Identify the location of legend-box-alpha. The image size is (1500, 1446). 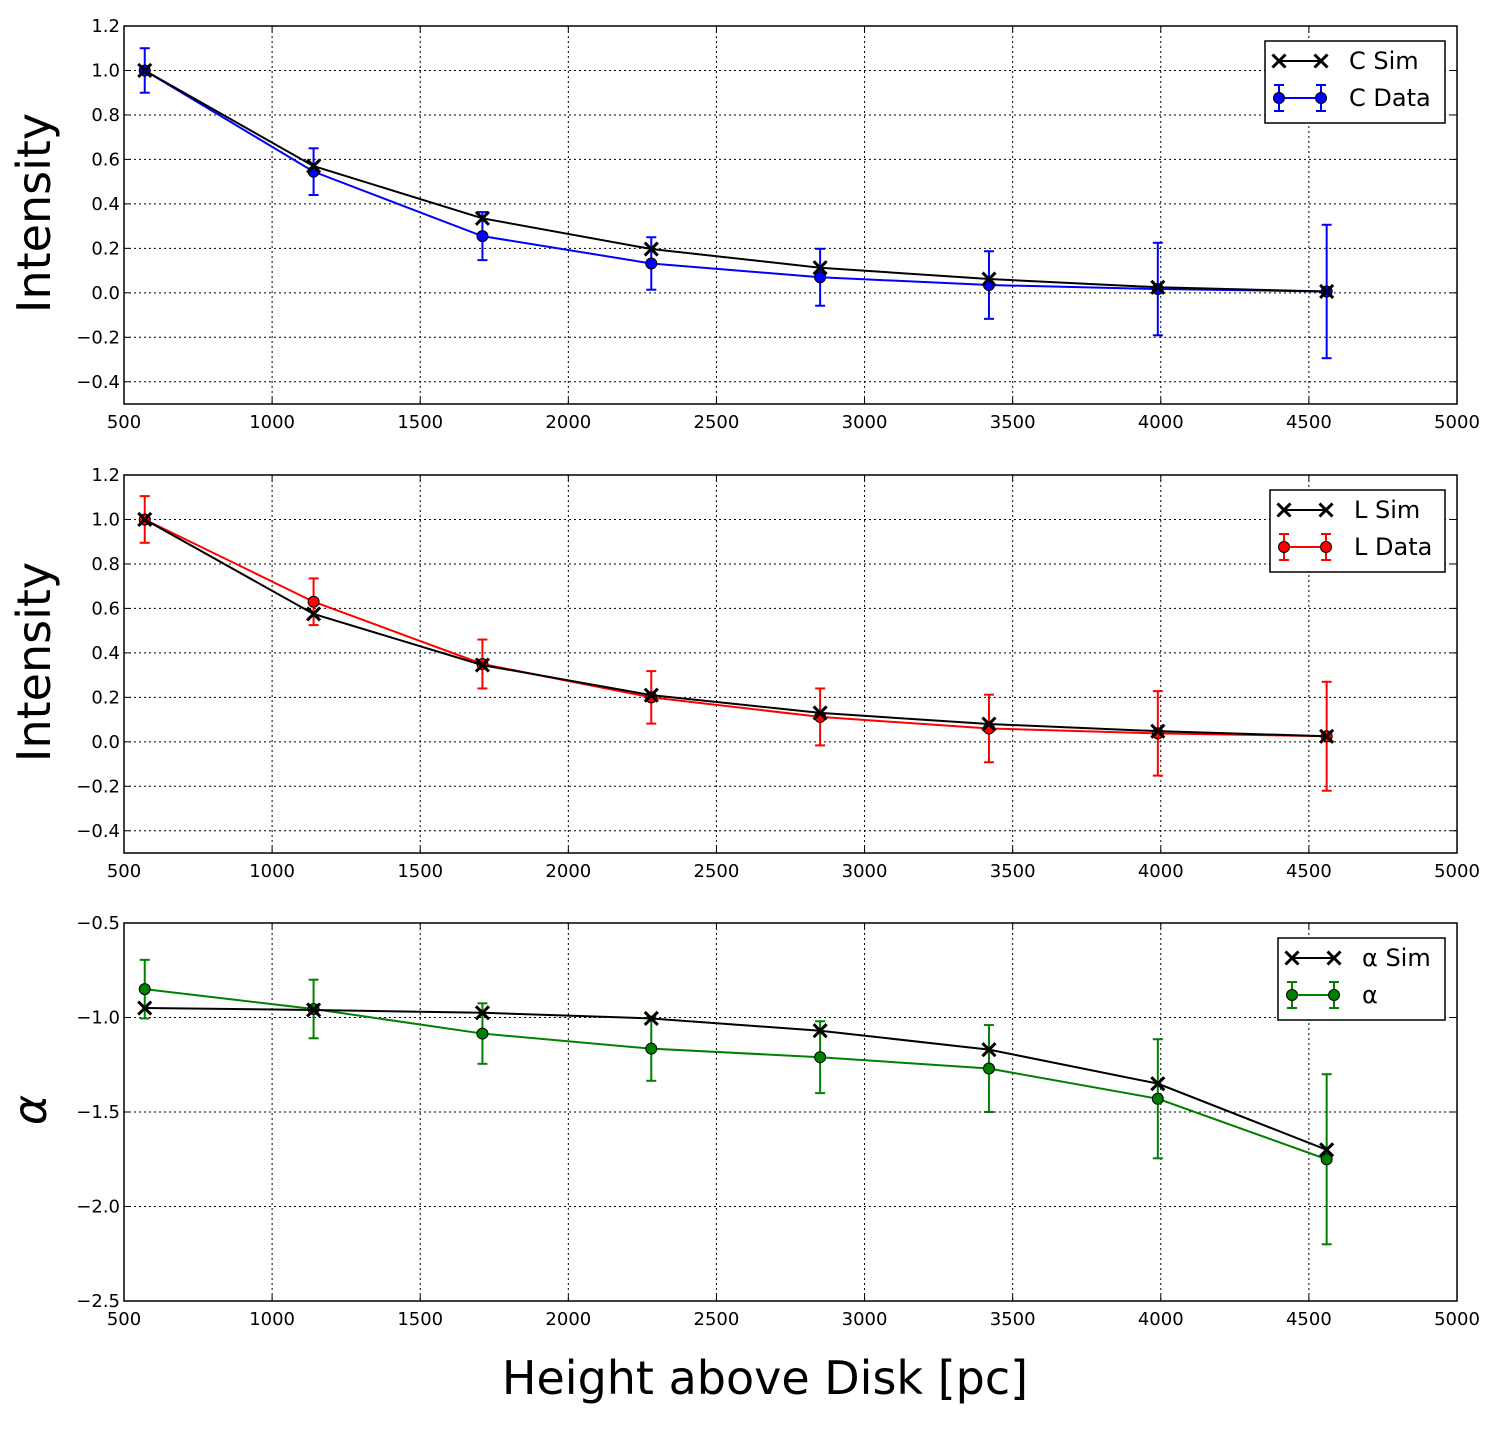
(1361, 979).